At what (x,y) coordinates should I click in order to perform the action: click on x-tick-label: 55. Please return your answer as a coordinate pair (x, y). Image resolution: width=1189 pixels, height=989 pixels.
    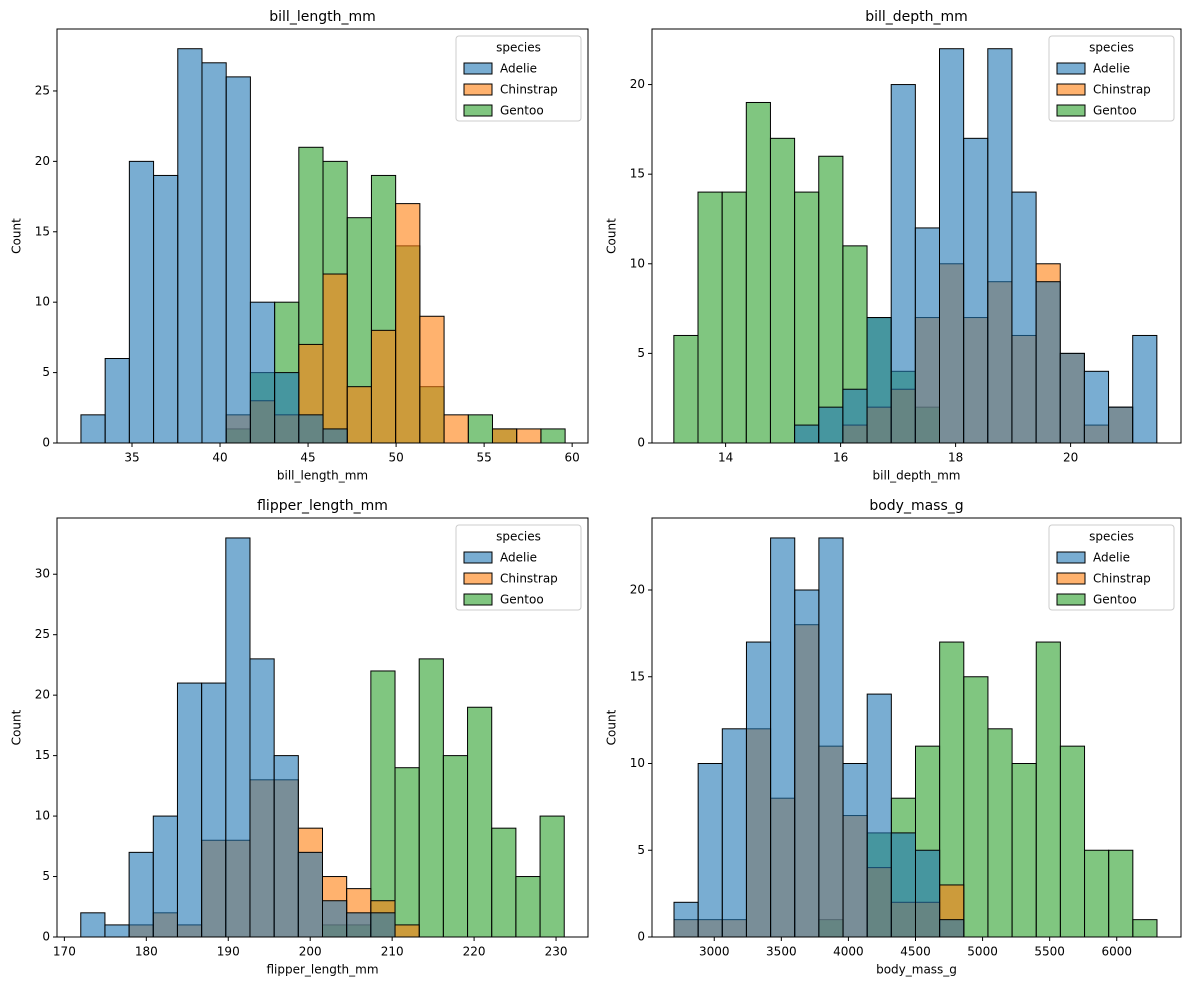
    Looking at the image, I should click on (483, 458).